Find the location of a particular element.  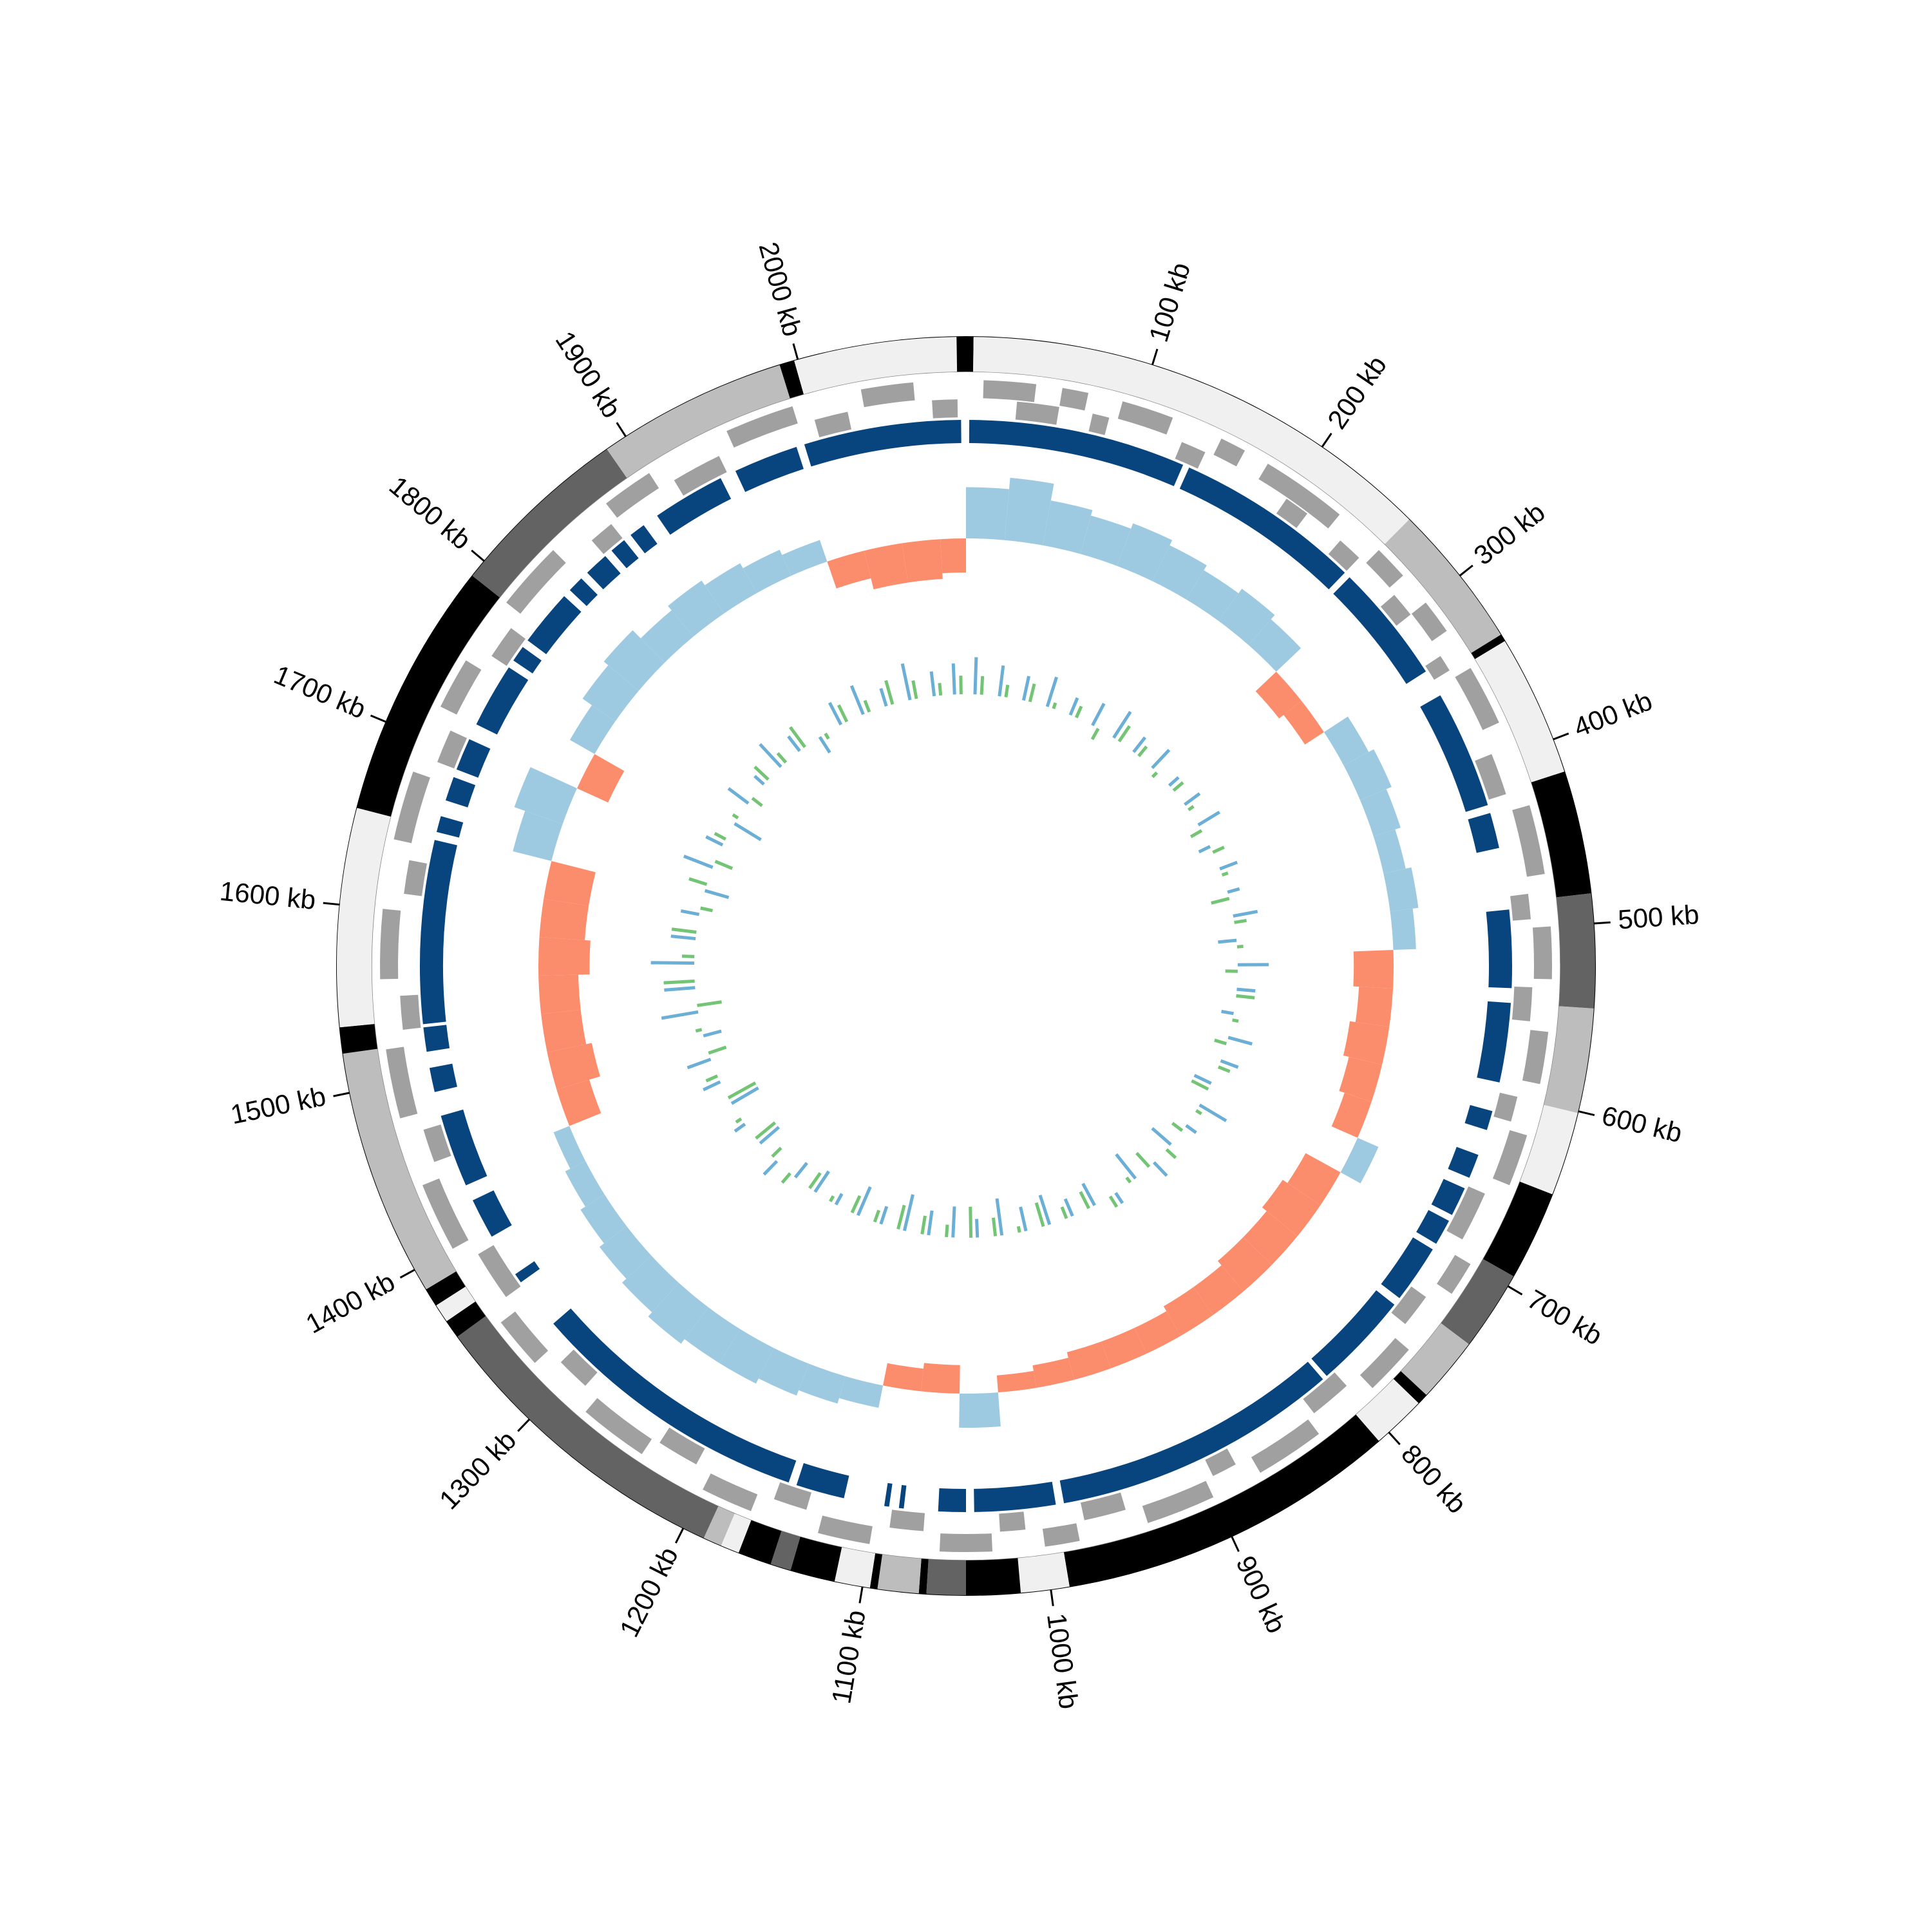

tick-label: 700 kb is located at coordinates (1564, 1317).